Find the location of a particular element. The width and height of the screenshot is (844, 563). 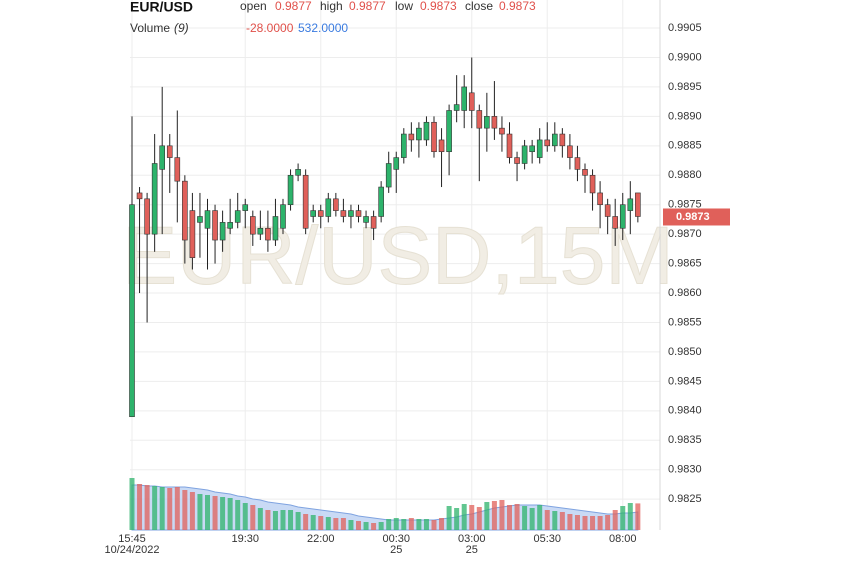

legend-label: open is located at coordinates (253, 6).